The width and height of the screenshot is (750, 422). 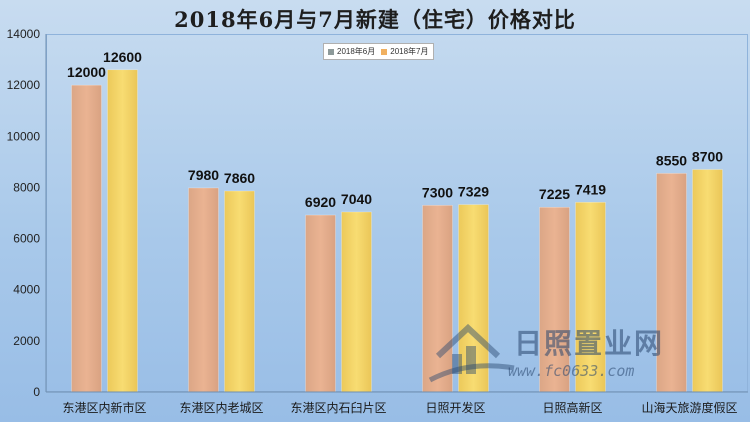 What do you see at coordinates (26, 187) in the screenshot?
I see `y-tick-label: 8000` at bounding box center [26, 187].